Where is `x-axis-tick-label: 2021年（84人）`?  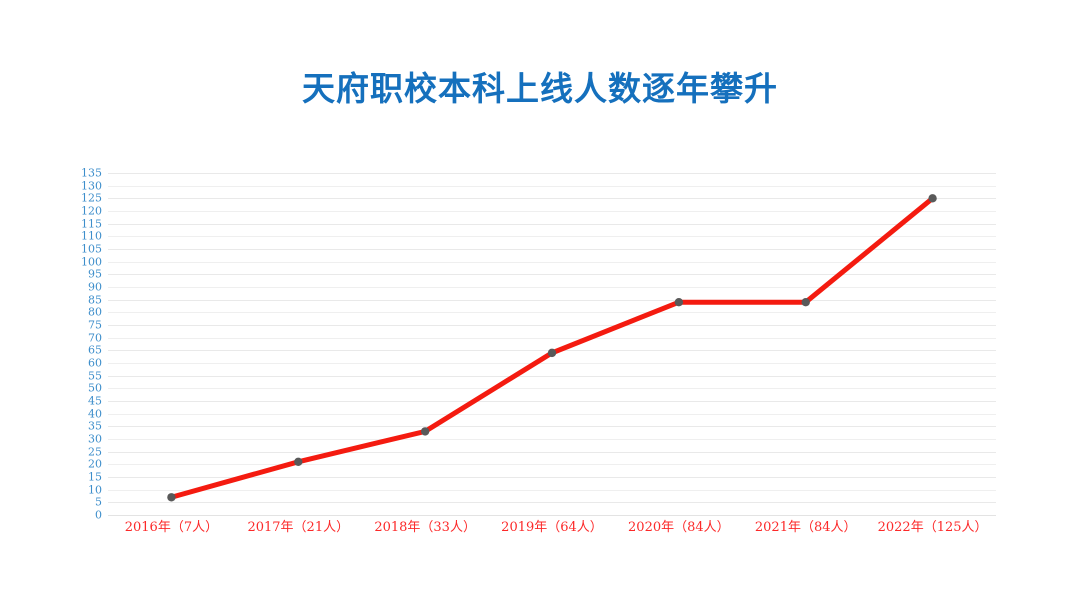
x-axis-tick-label: 2021年（84人） is located at coordinates (805, 527).